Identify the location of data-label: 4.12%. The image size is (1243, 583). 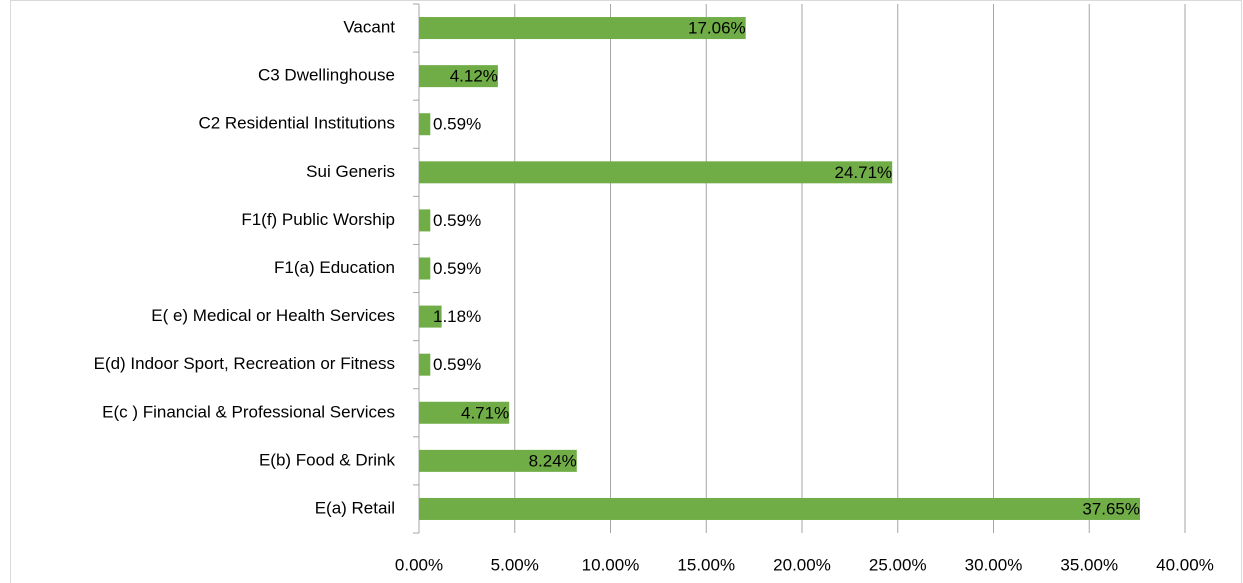
(474, 76).